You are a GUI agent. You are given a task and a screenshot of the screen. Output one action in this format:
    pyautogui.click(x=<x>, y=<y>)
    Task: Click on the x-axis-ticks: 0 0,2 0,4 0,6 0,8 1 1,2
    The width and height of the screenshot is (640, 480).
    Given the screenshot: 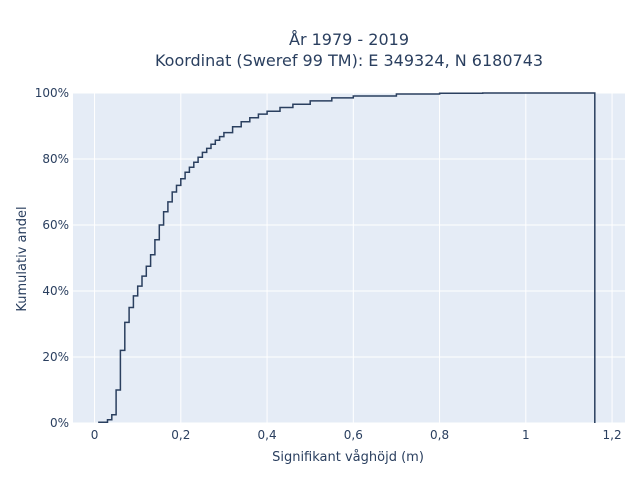 What is the action you would take?
    pyautogui.click(x=356, y=435)
    